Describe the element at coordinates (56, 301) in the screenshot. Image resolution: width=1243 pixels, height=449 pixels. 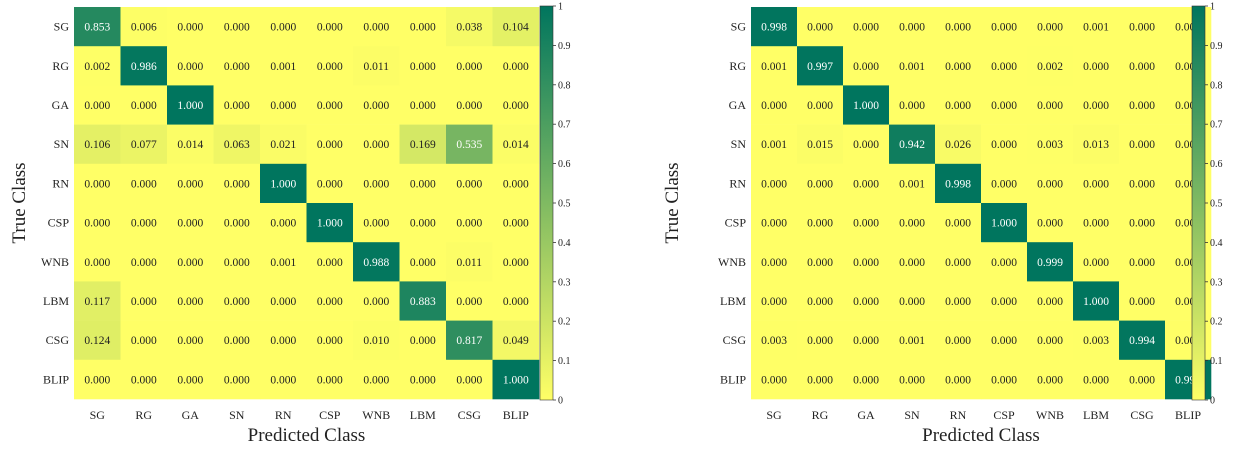
I see `y-tick-label: LBM` at that location.